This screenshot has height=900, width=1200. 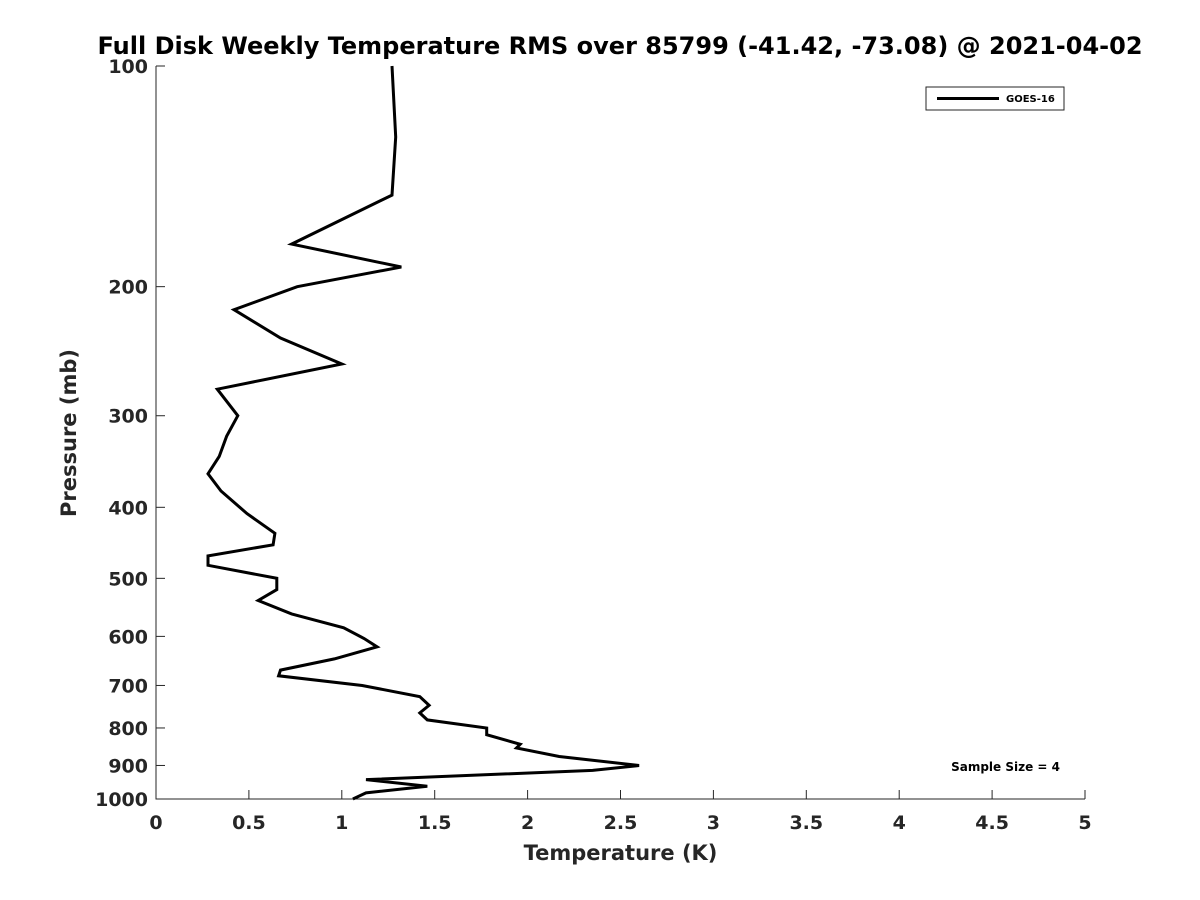 I want to click on x-tick-label: 4, so click(x=899, y=823).